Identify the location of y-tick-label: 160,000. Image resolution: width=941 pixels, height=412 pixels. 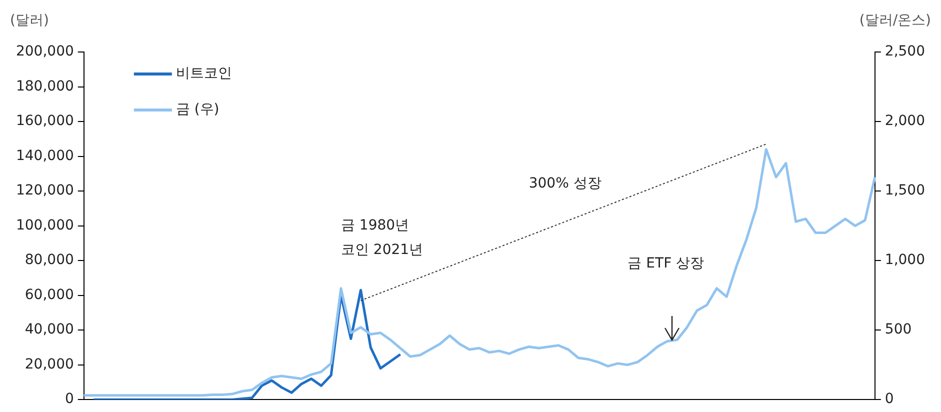
(45, 121).